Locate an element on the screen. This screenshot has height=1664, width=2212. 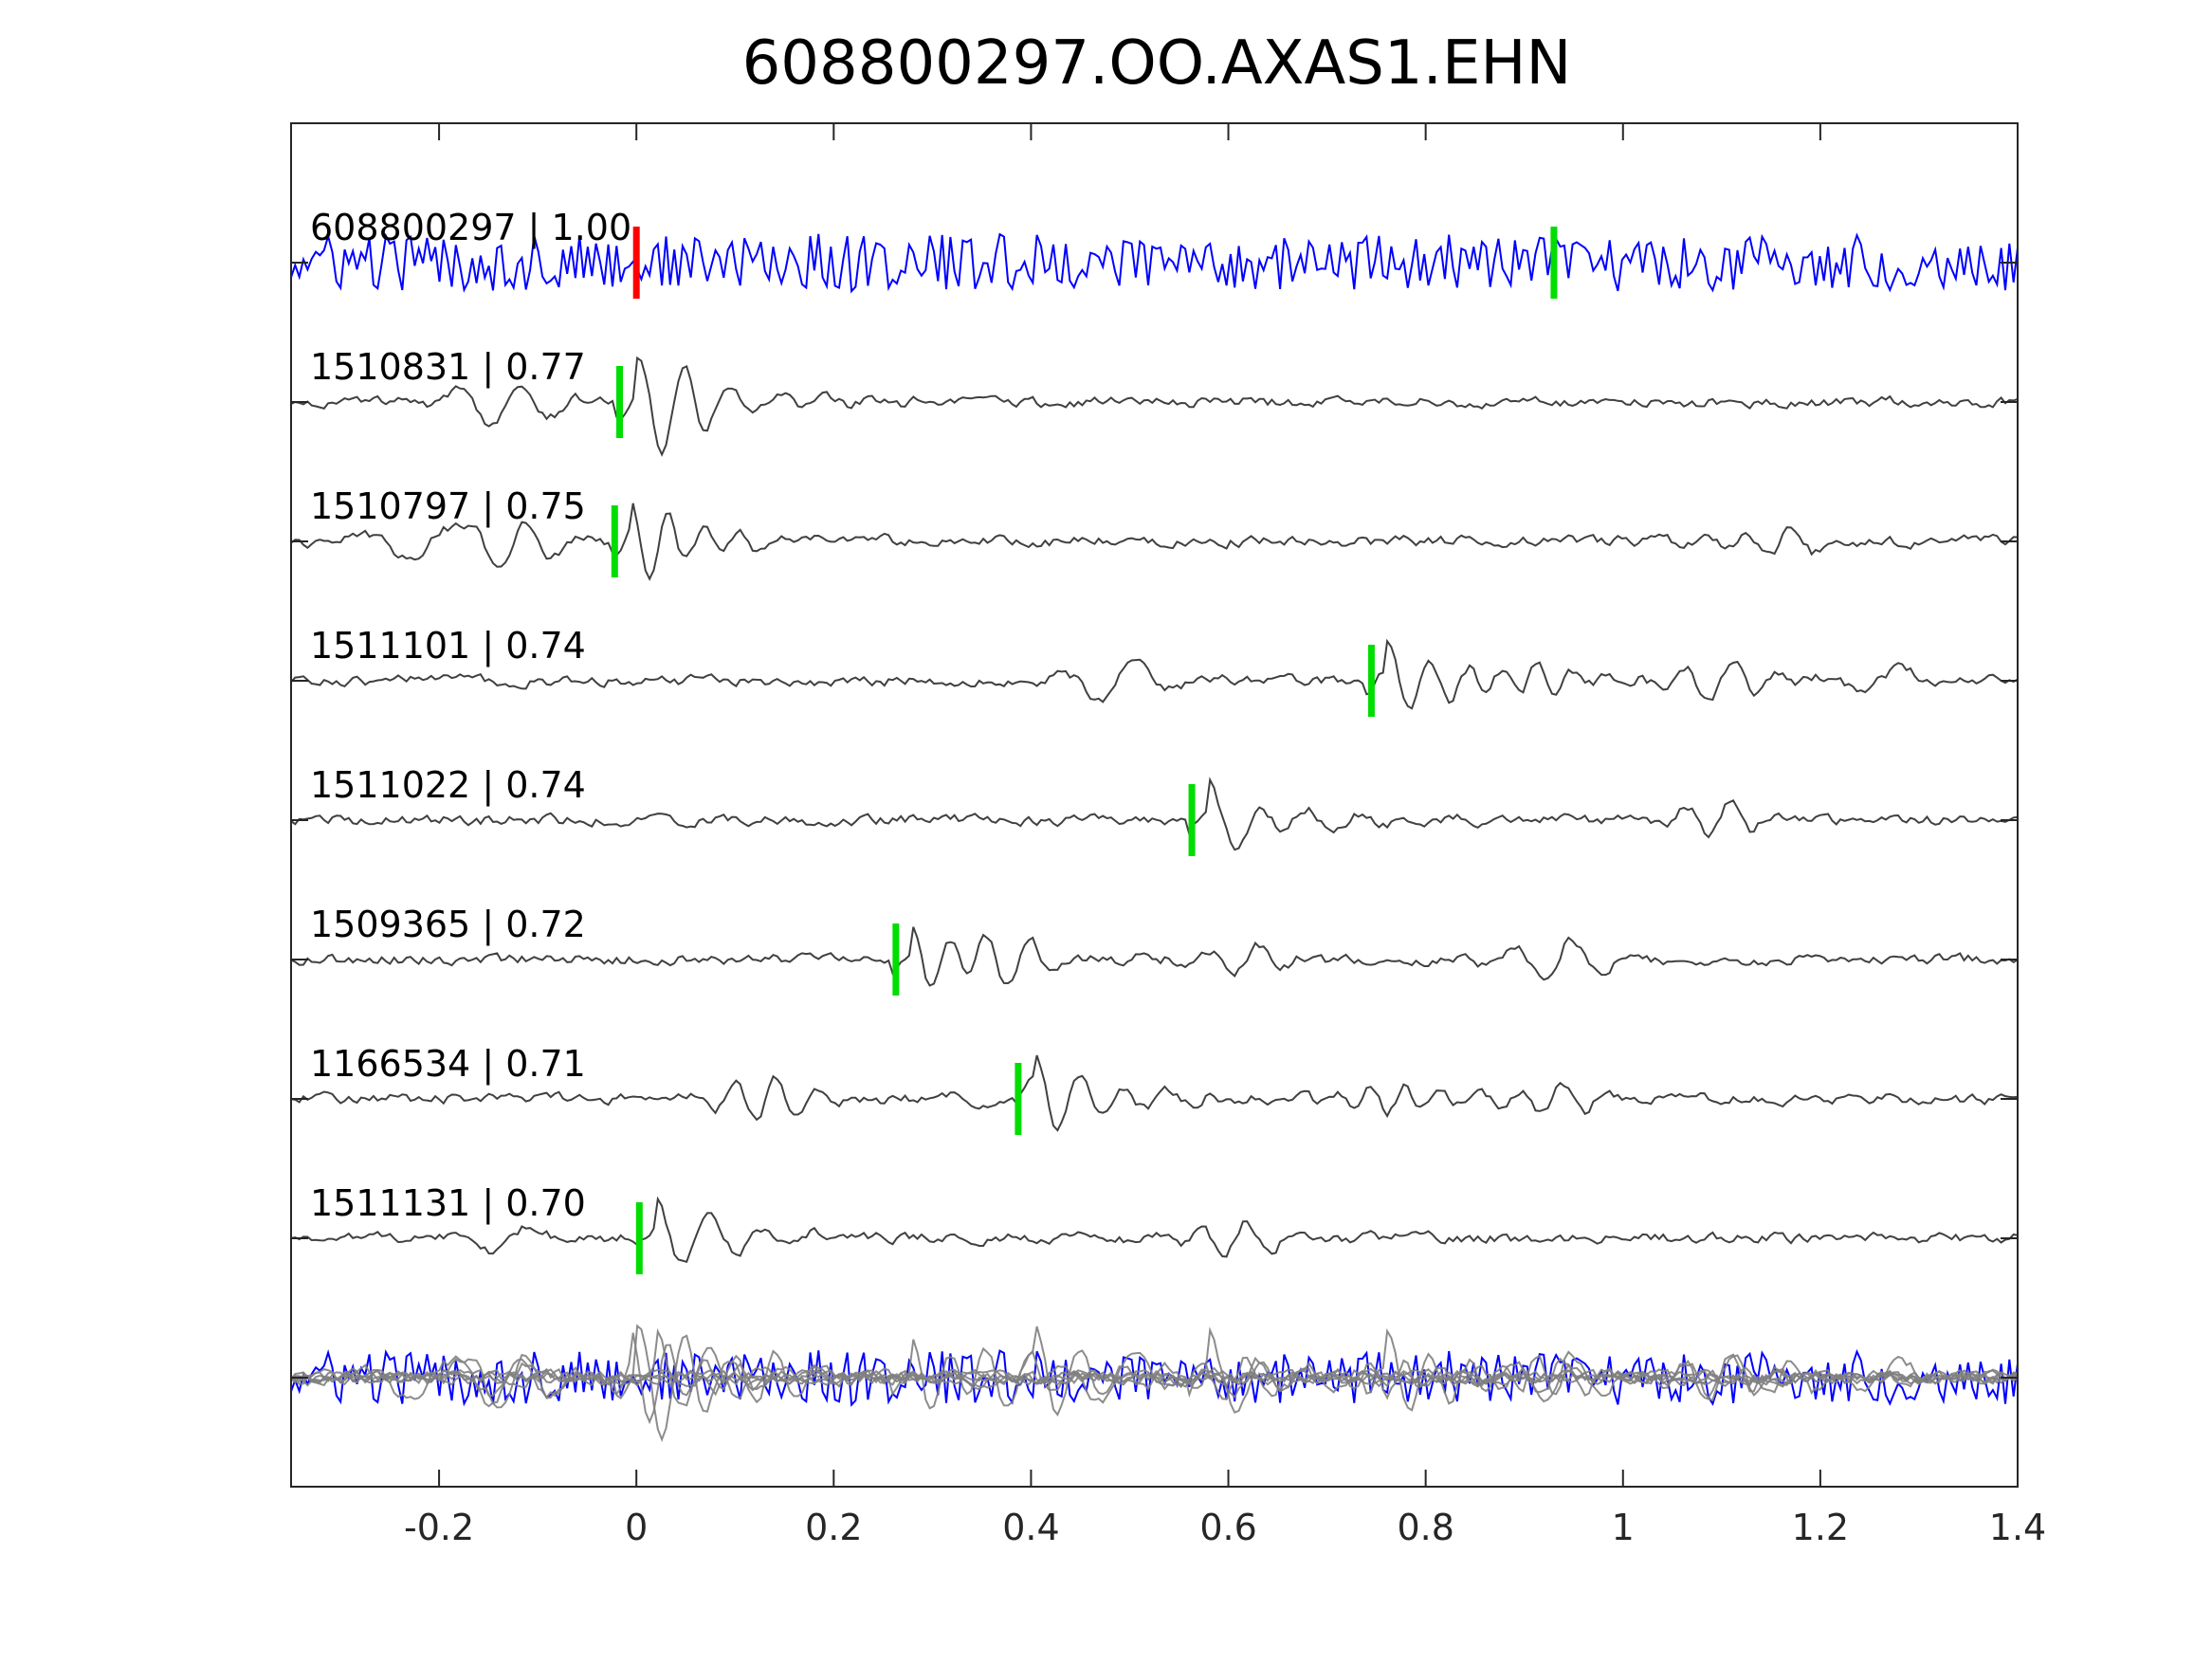
x-tick-label-4: 0.6 is located at coordinates (1227, 1527).